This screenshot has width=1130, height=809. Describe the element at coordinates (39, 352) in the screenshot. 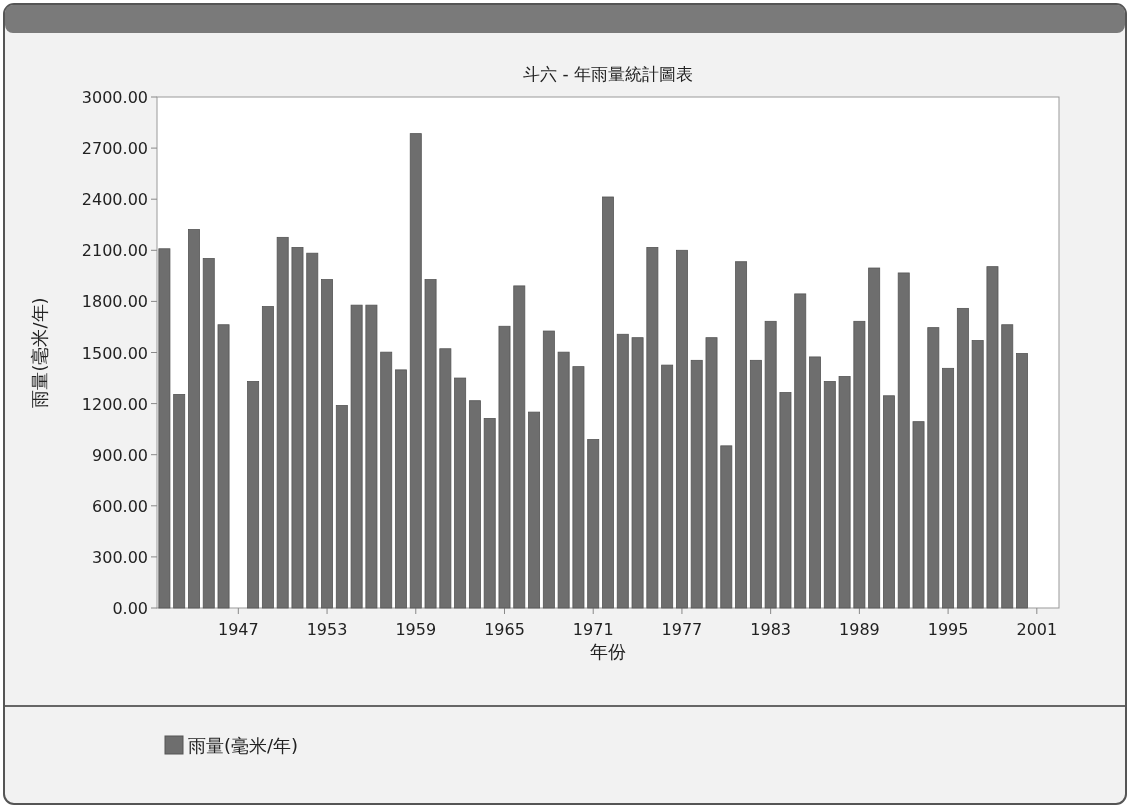

I see `y-axis-title: 雨量(毫米/年)` at that location.